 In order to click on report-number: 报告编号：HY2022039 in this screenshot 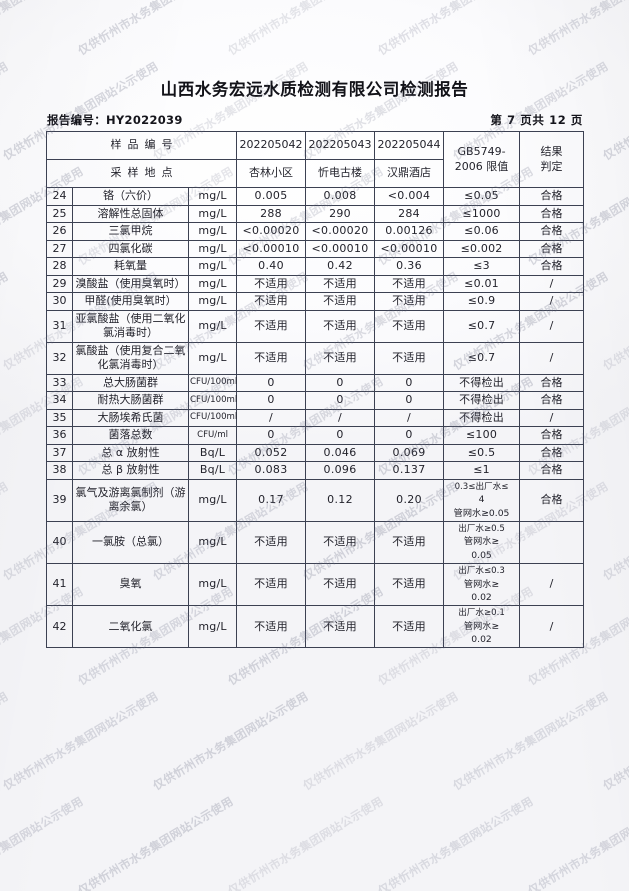, I will do `click(115, 120)`.